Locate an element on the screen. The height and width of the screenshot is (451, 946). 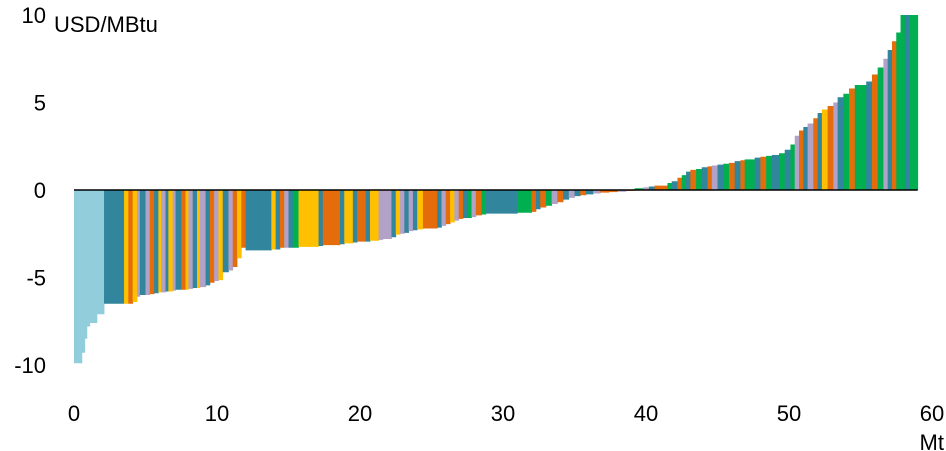
x-tick-label: 60 is located at coordinates (932, 413).